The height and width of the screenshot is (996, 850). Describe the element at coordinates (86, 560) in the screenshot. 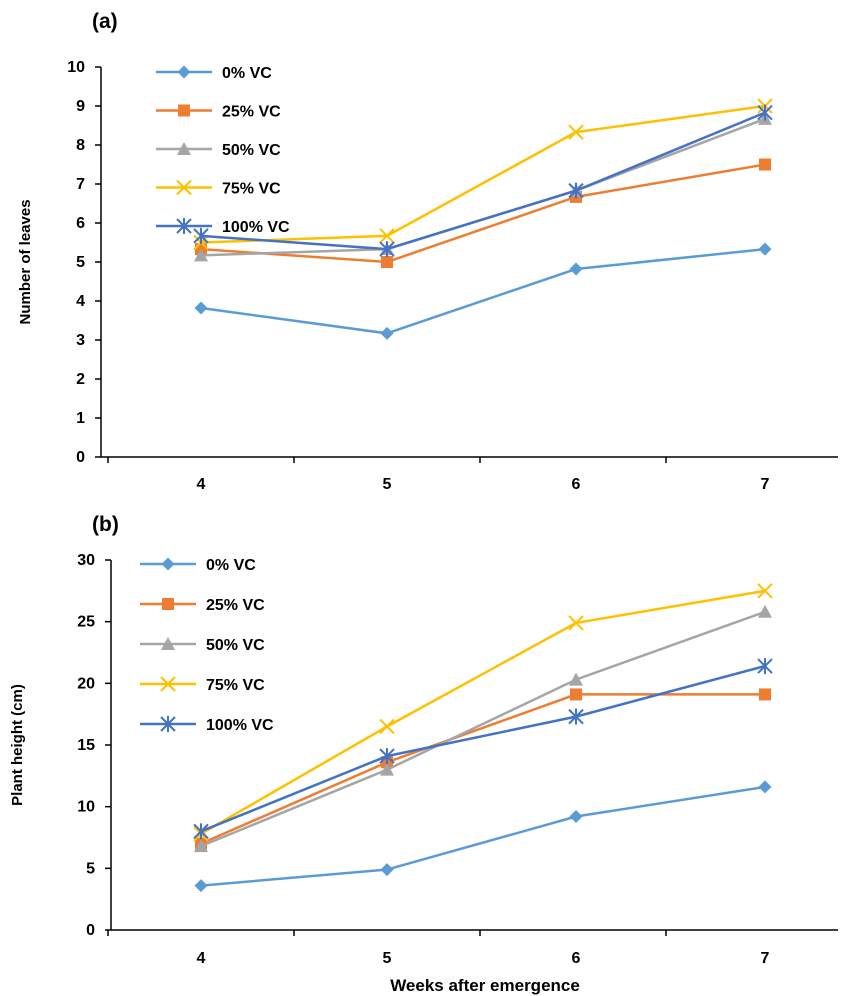

I see `y-tick-label: 30` at that location.